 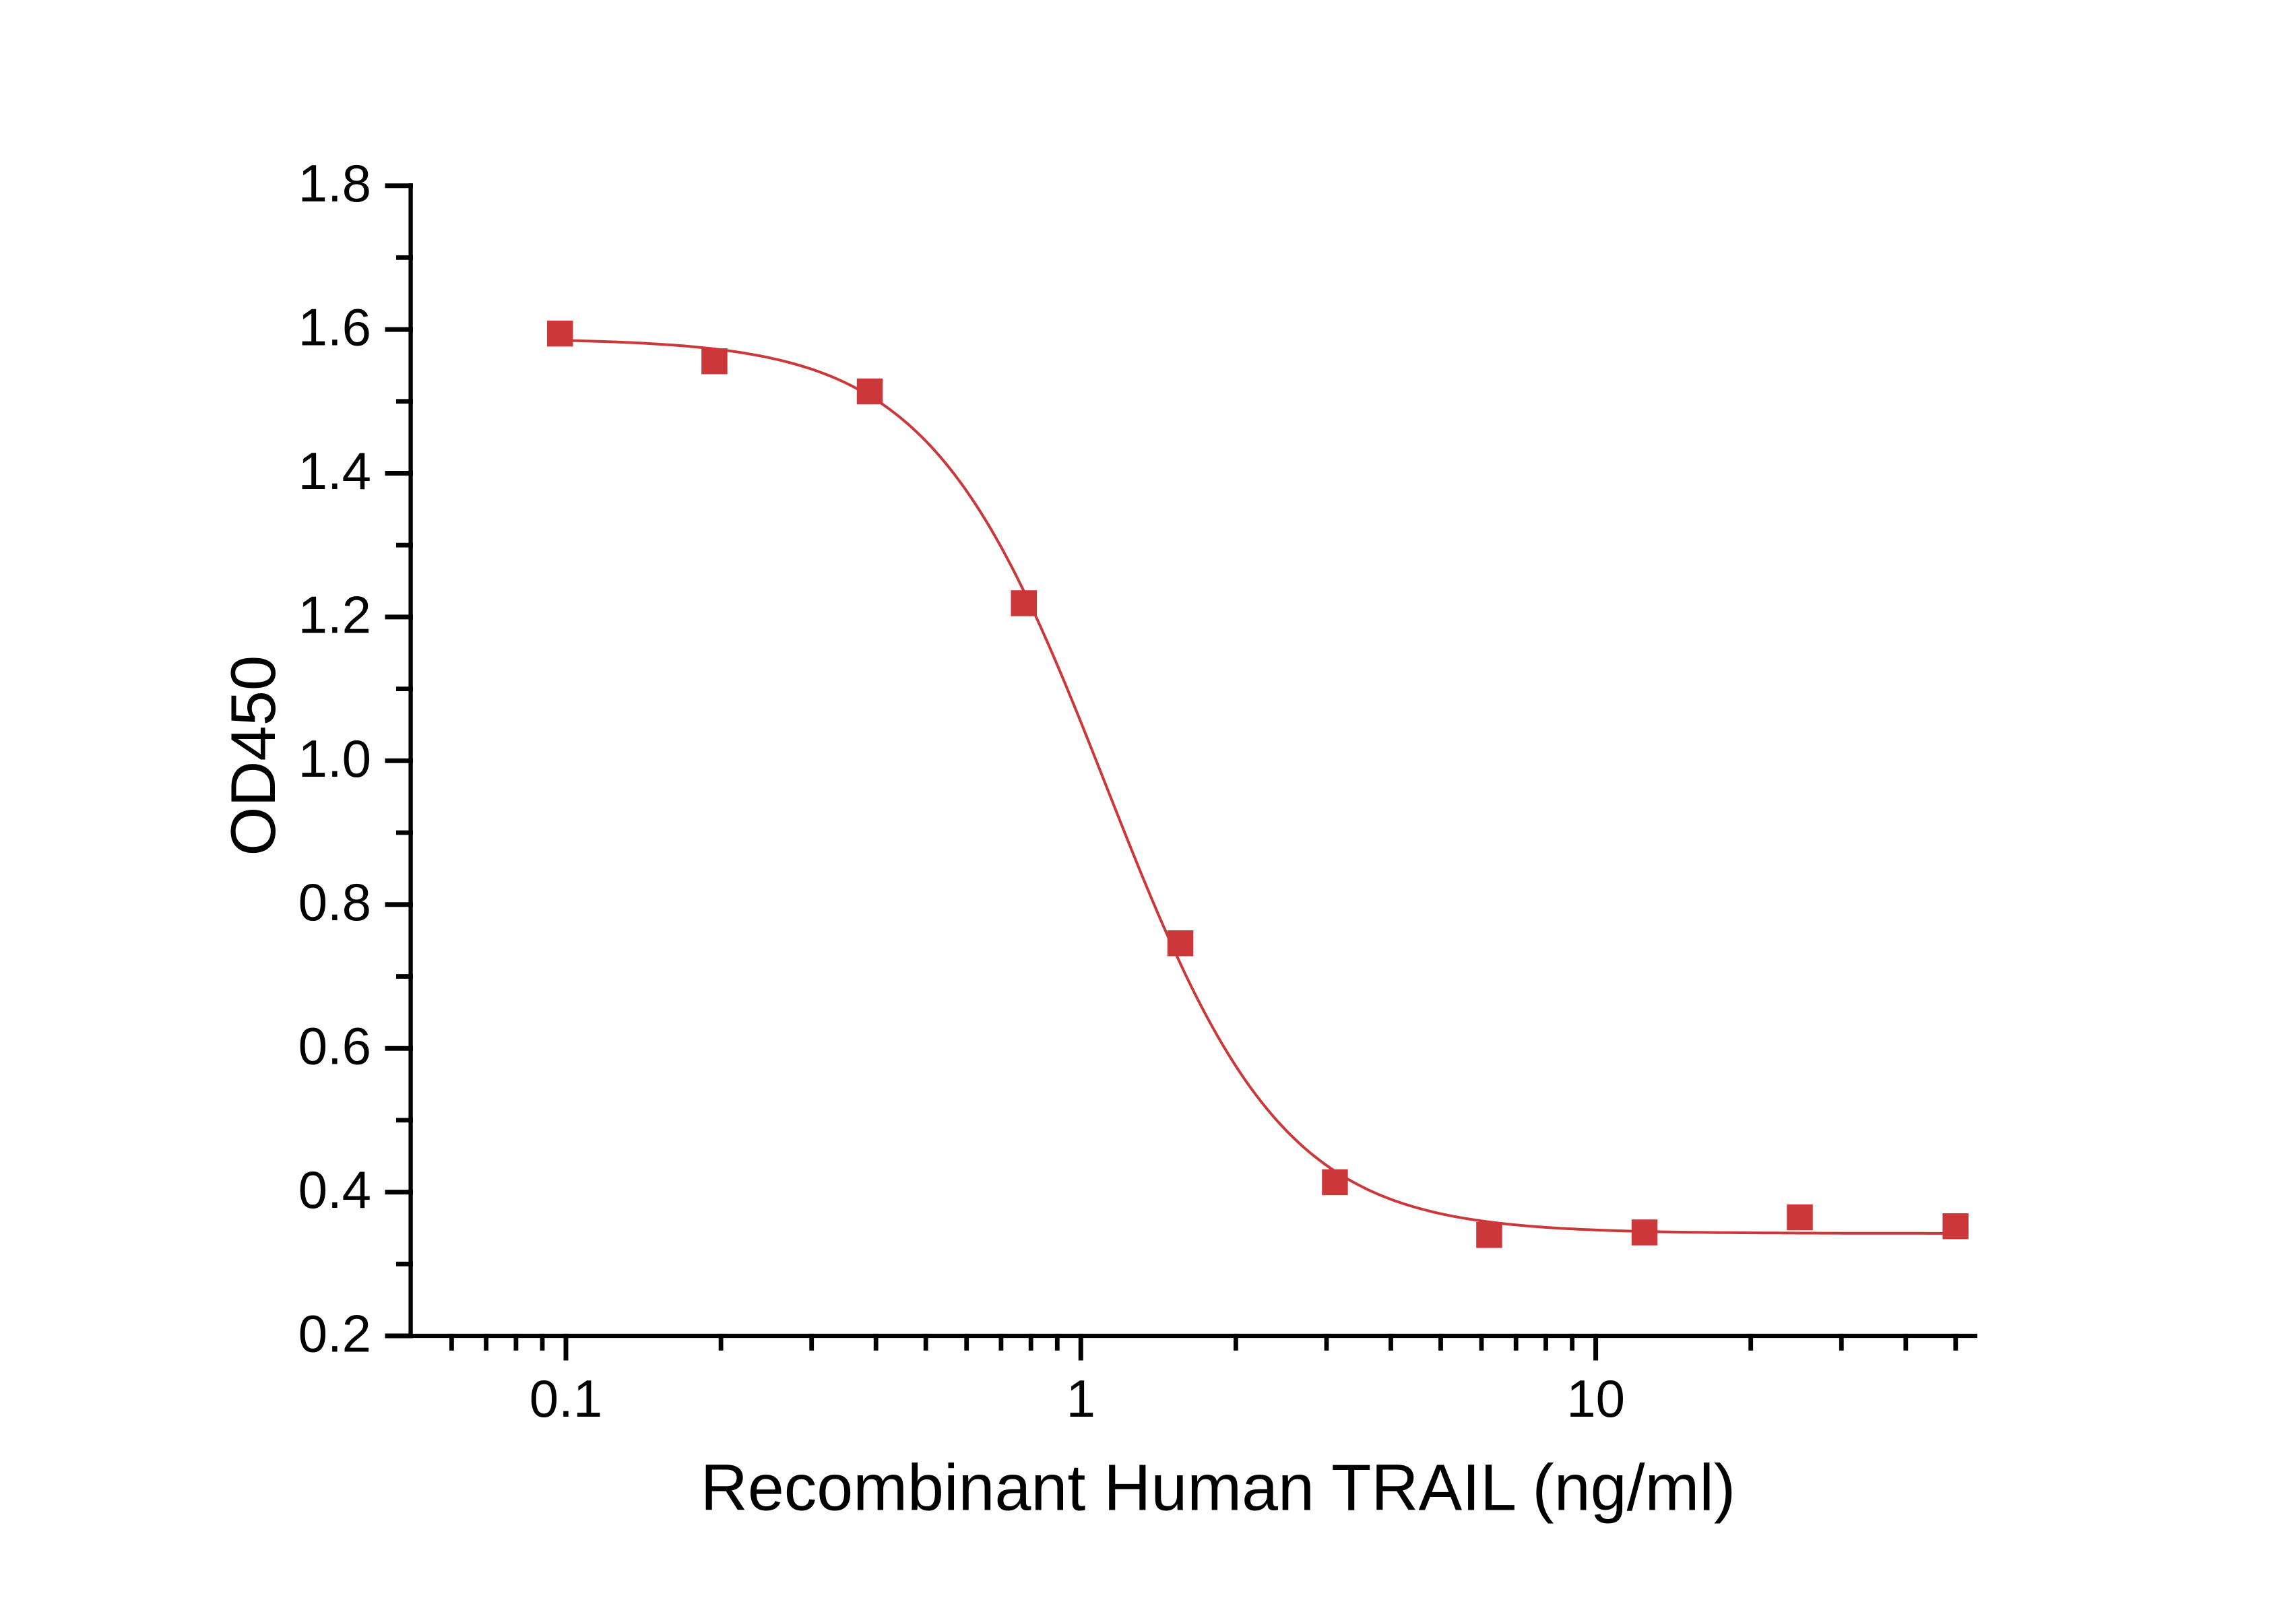 What do you see at coordinates (1595, 1398) in the screenshot?
I see `svg-text: 10` at bounding box center [1595, 1398].